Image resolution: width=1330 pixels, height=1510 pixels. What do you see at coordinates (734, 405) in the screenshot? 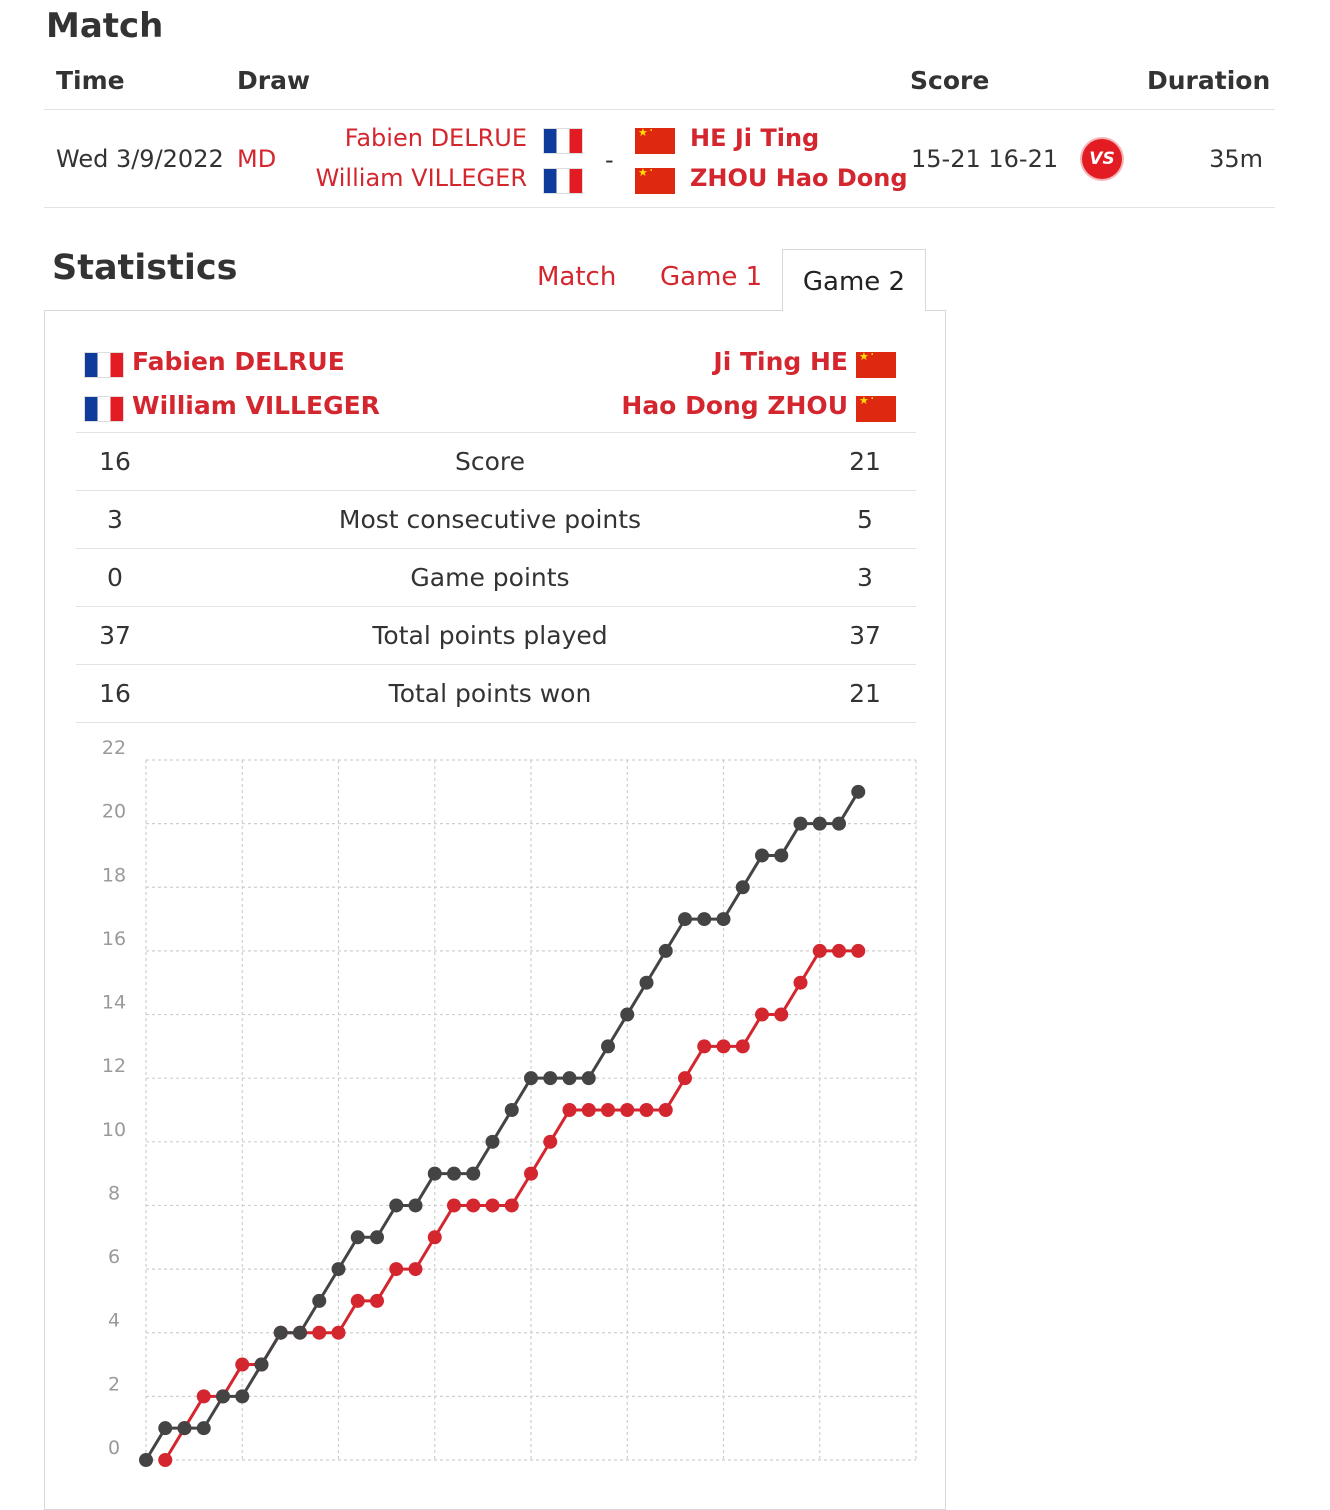
I see `right-player2: Hao Dong ZHOU` at bounding box center [734, 405].